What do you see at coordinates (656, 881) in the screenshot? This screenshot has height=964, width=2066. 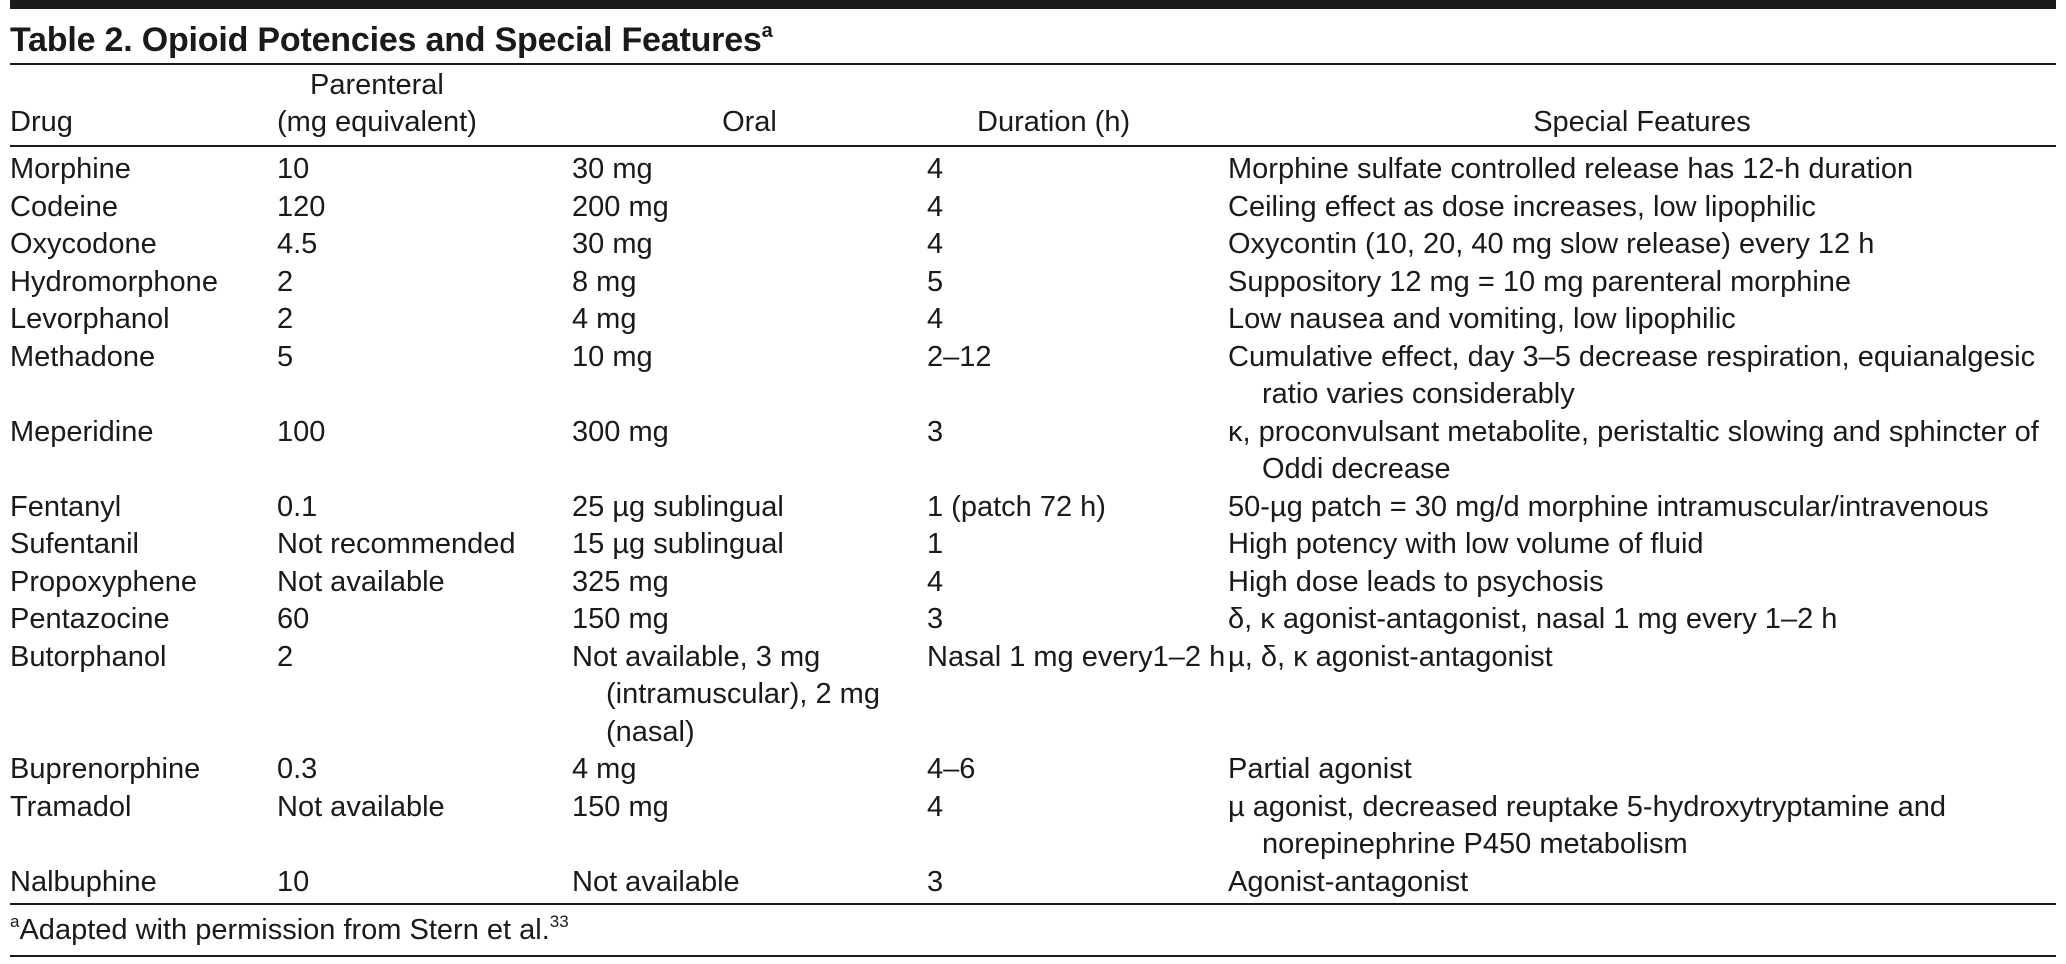 I see `cell-oral: Not available` at bounding box center [656, 881].